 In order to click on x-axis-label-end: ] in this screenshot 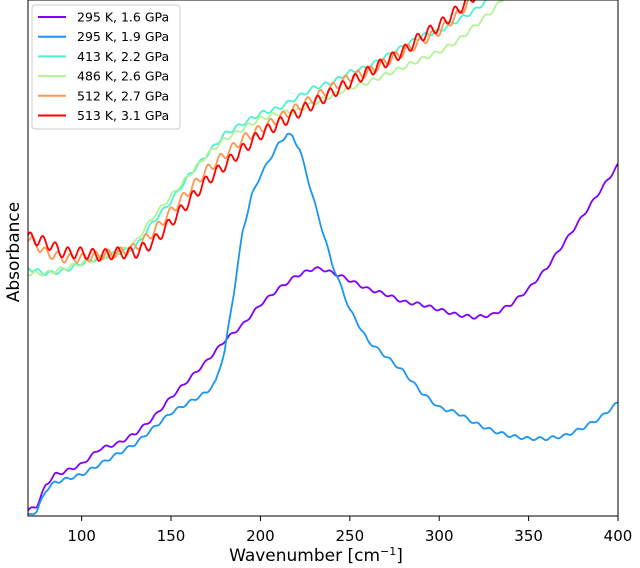, I will do `click(399, 556)`.